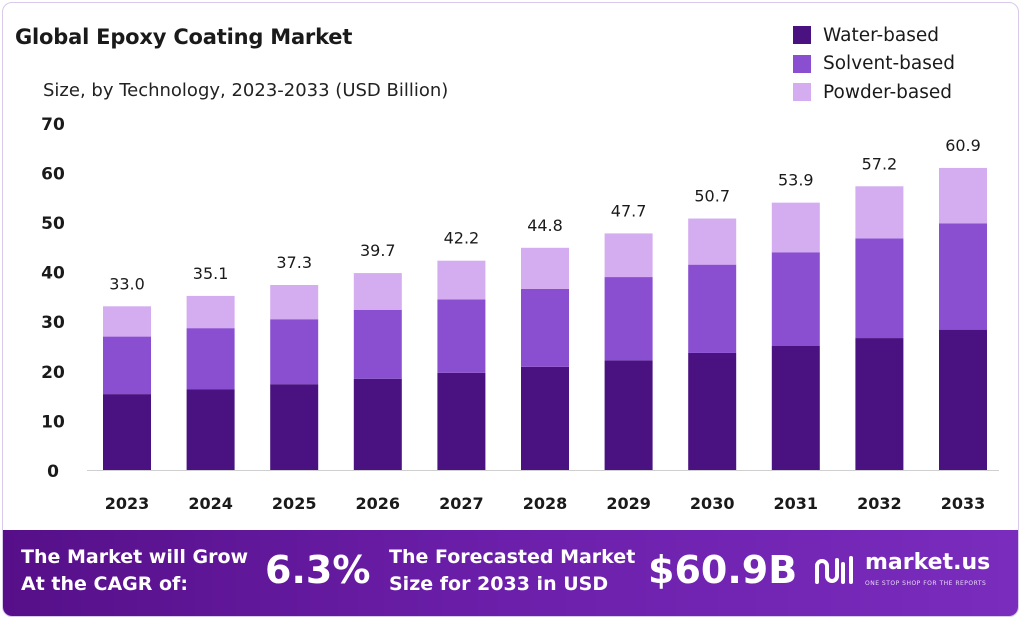 The image size is (1023, 621). I want to click on cagr-label: The Market will Grow At the CAGR of:, so click(134, 571).